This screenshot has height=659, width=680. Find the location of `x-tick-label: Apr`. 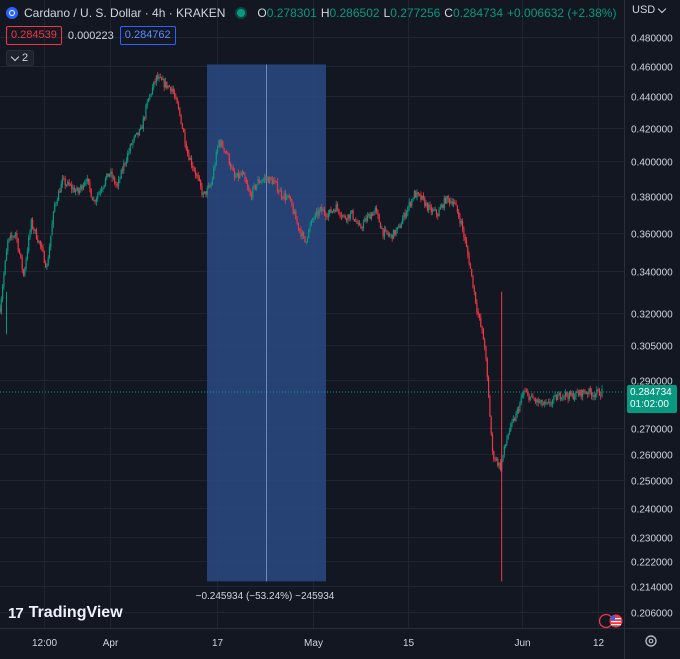

x-tick-label: Apr is located at coordinates (111, 643).